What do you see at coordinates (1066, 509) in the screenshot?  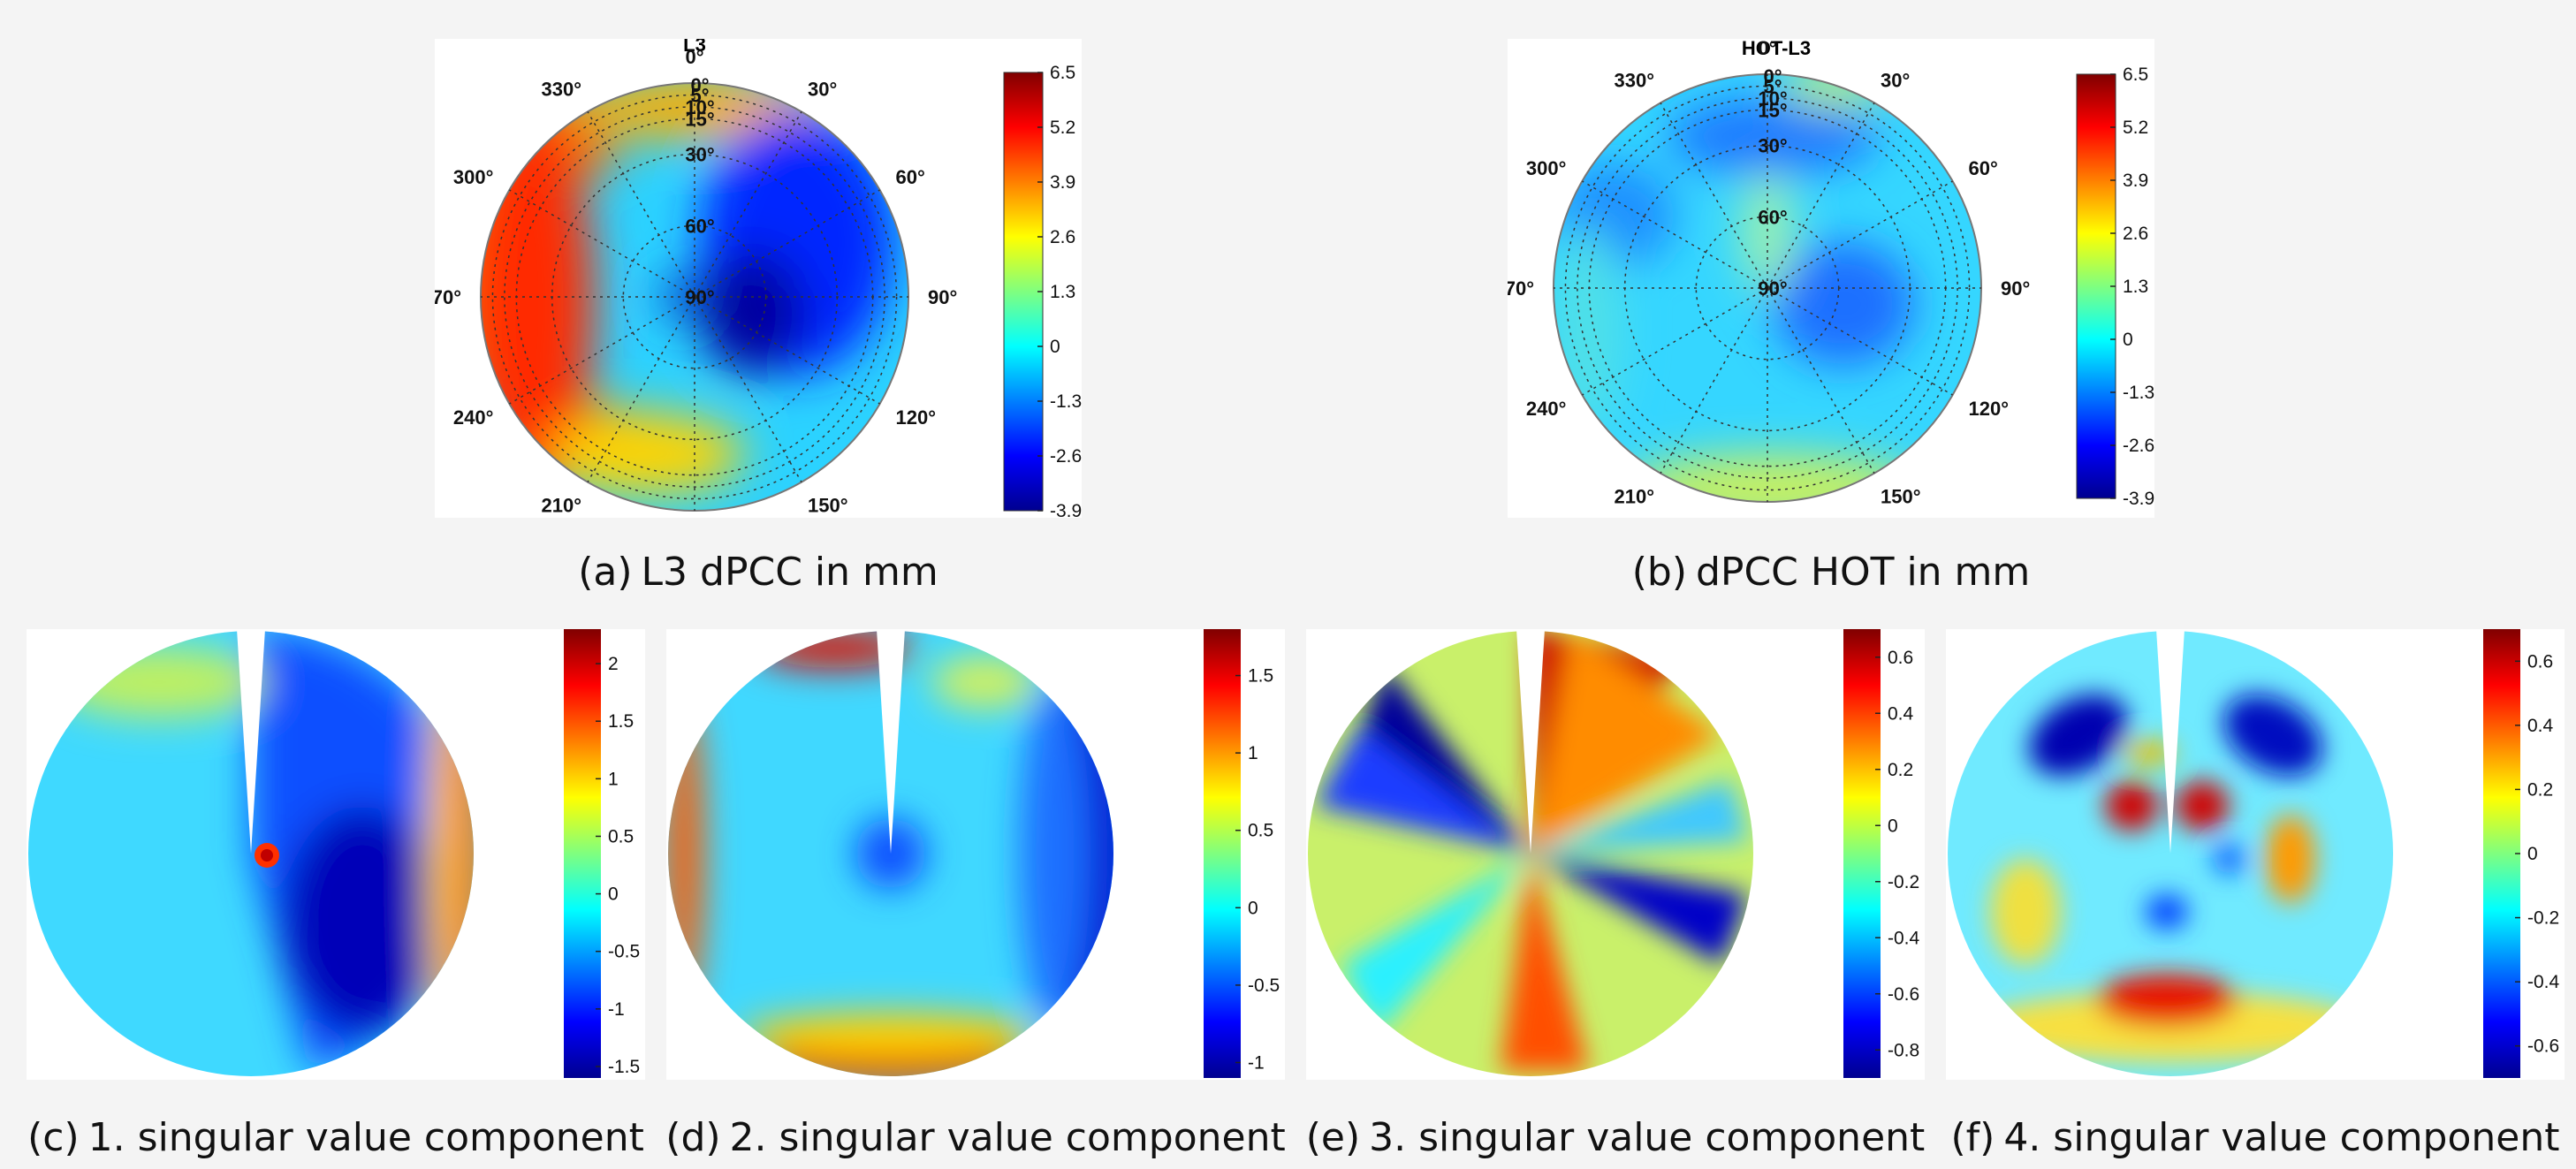 I see `colorbar-tick-label: -3.9` at bounding box center [1066, 509].